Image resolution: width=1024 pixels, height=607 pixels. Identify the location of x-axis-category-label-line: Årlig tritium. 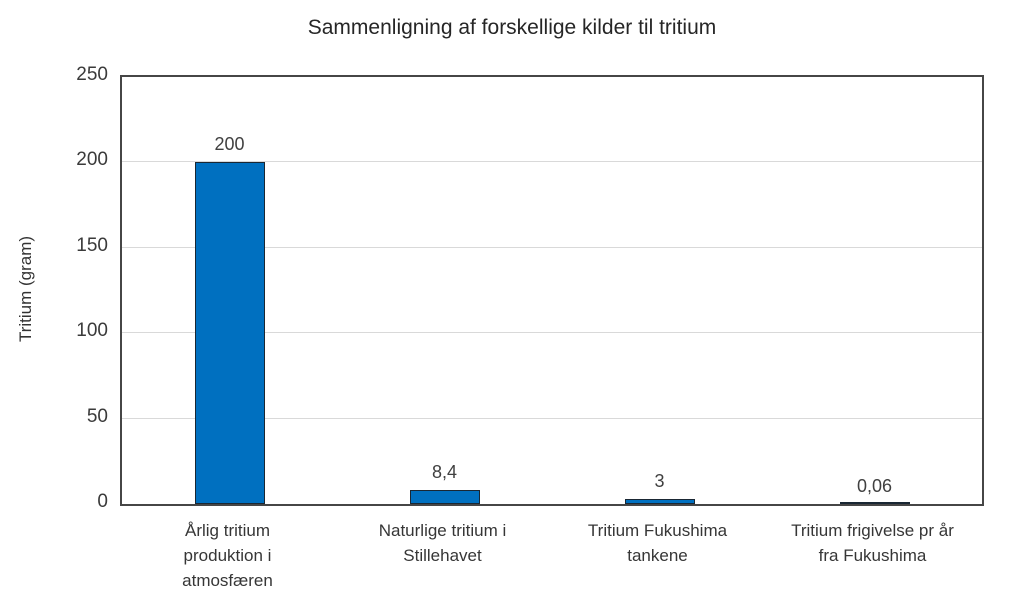
(227, 530).